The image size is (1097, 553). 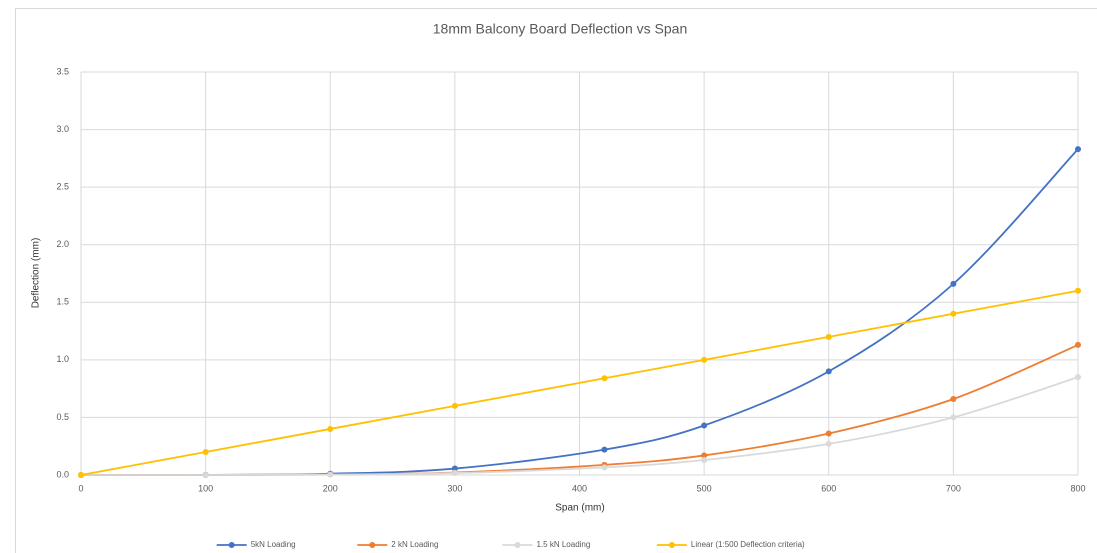 What do you see at coordinates (80, 488) in the screenshot?
I see `x-tick-label: 0` at bounding box center [80, 488].